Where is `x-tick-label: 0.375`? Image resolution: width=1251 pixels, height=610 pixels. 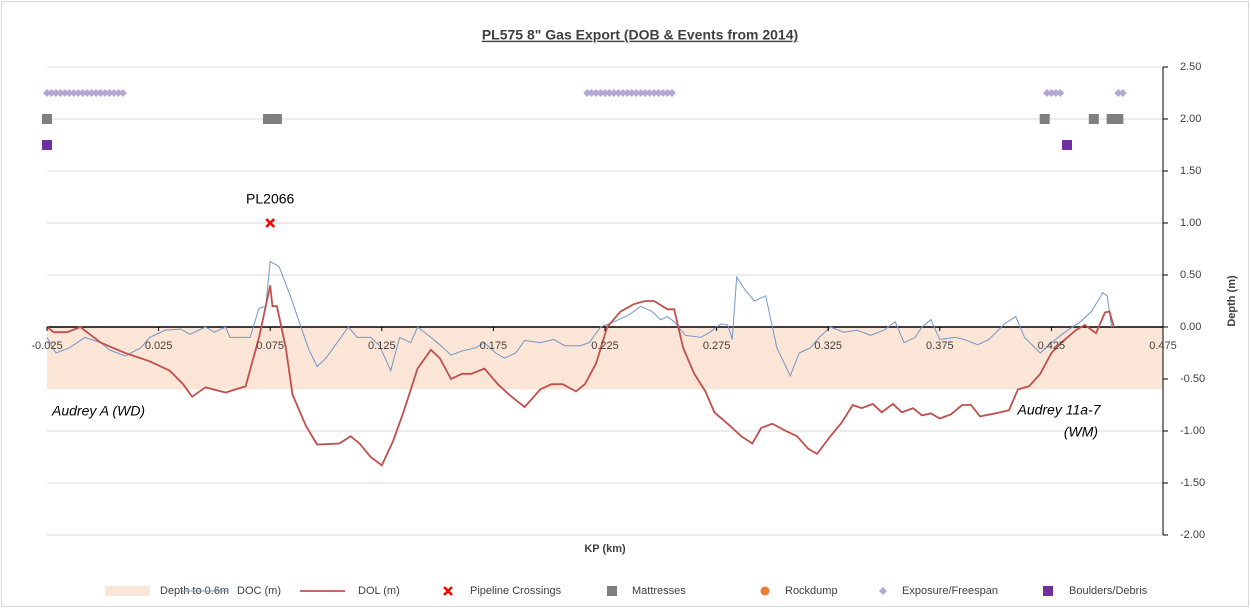
x-tick-label: 0.375 is located at coordinates (940, 346).